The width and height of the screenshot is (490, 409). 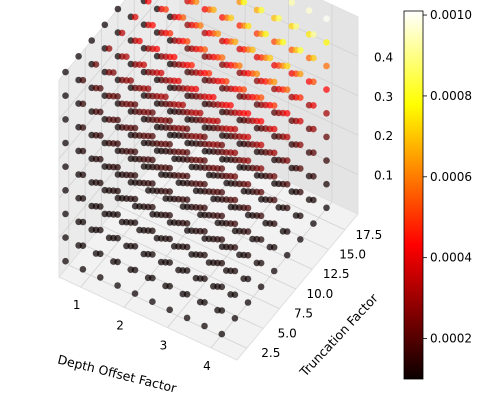 I want to click on z-tick-label: 0.3, so click(x=383, y=97).